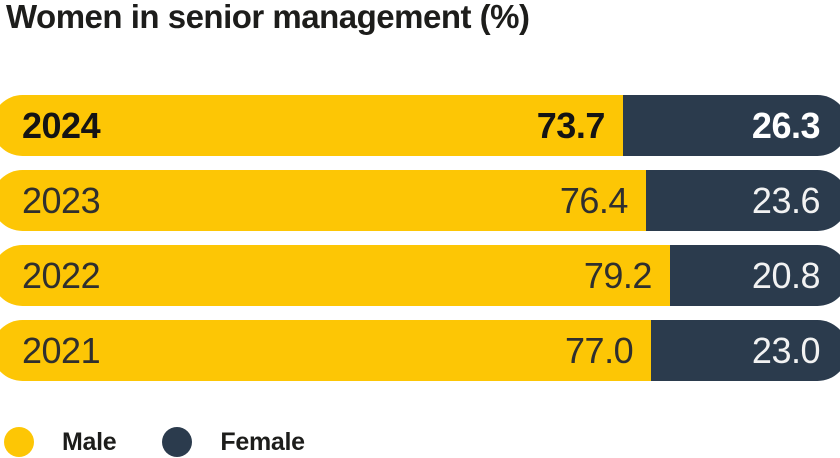 The image size is (840, 458). What do you see at coordinates (268, 17) in the screenshot?
I see `chart-title: Women in senior management (%)` at bounding box center [268, 17].